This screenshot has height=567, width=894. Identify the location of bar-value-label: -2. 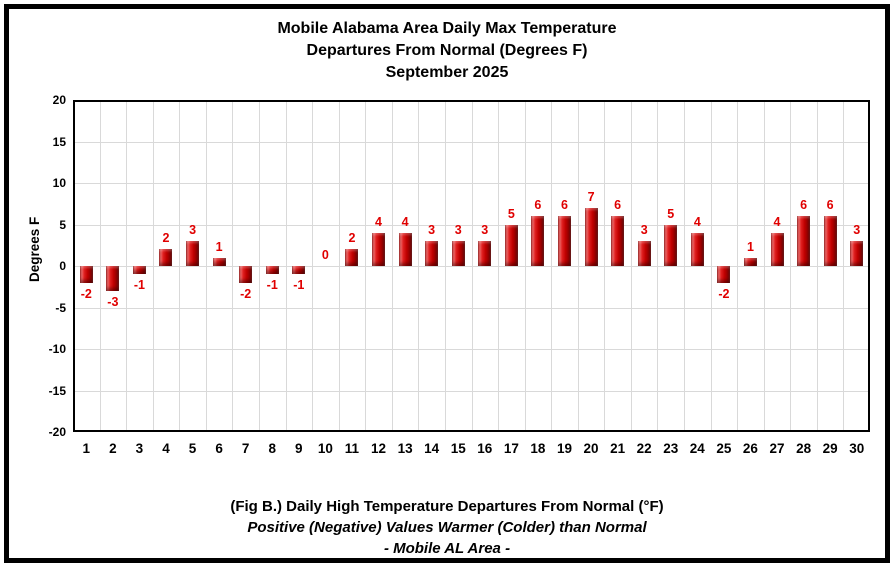
(724, 293).